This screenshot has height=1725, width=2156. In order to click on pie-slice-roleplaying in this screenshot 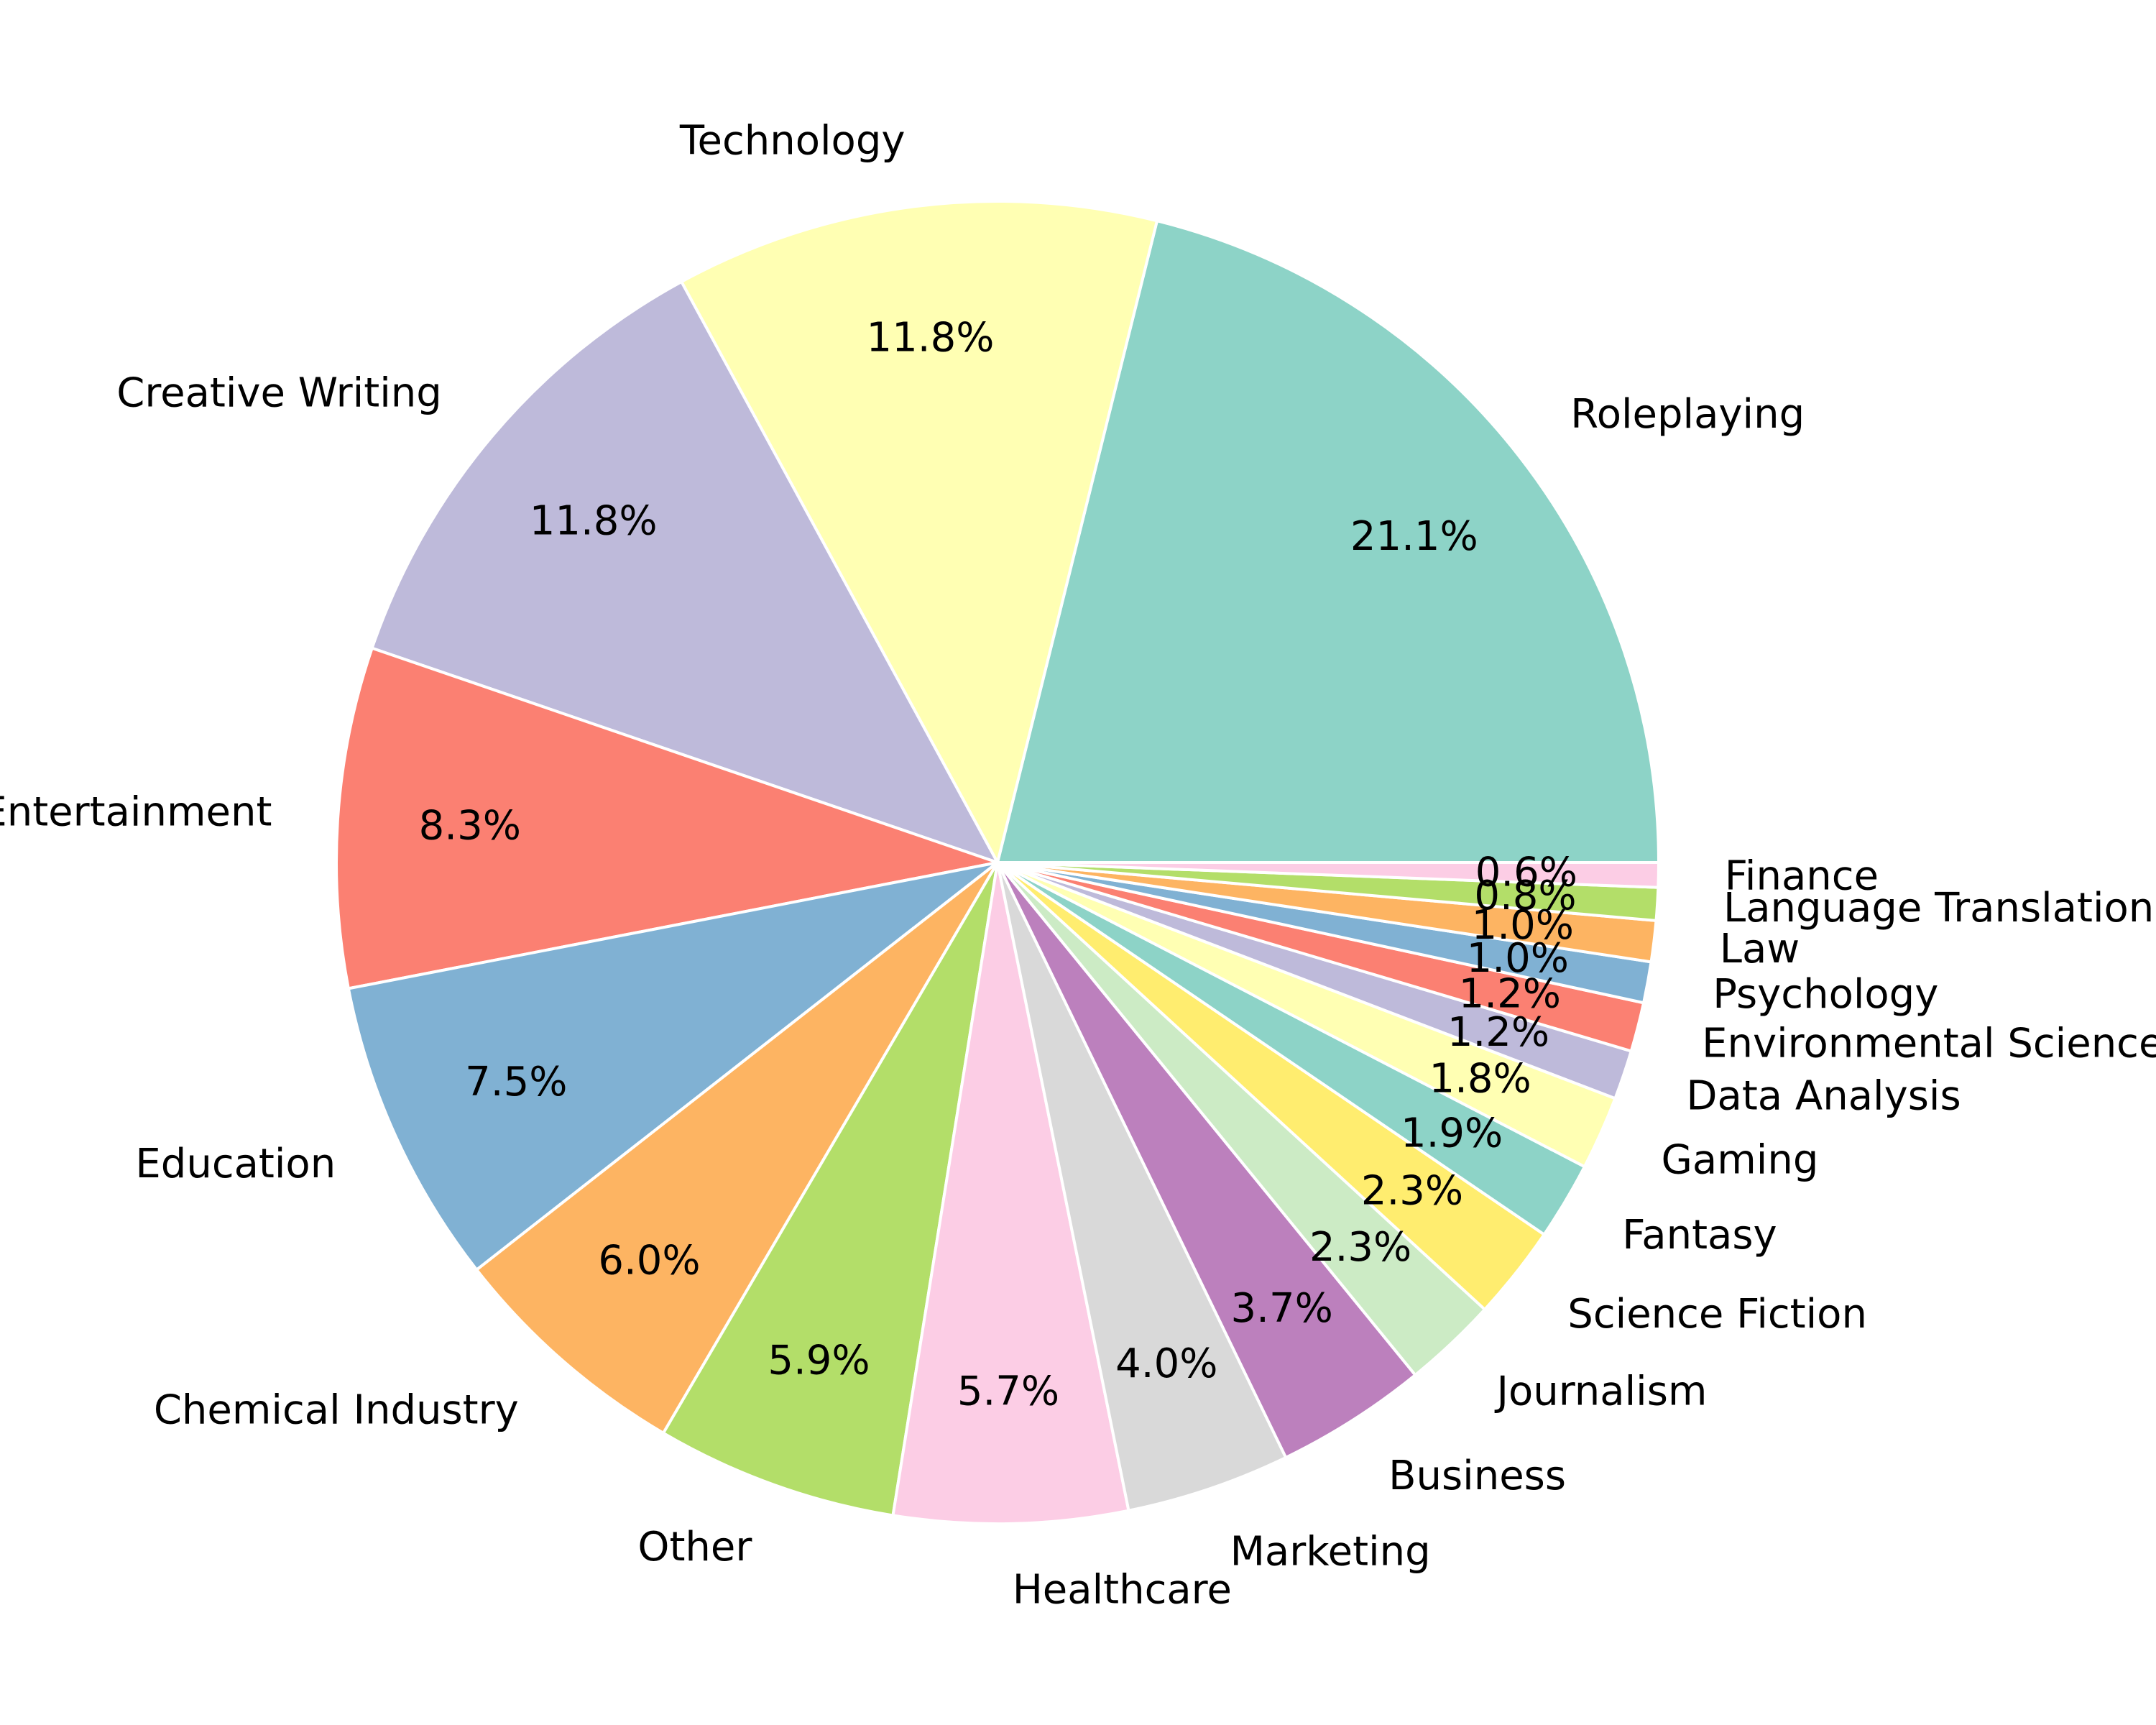, I will do `click(1328, 541)`.